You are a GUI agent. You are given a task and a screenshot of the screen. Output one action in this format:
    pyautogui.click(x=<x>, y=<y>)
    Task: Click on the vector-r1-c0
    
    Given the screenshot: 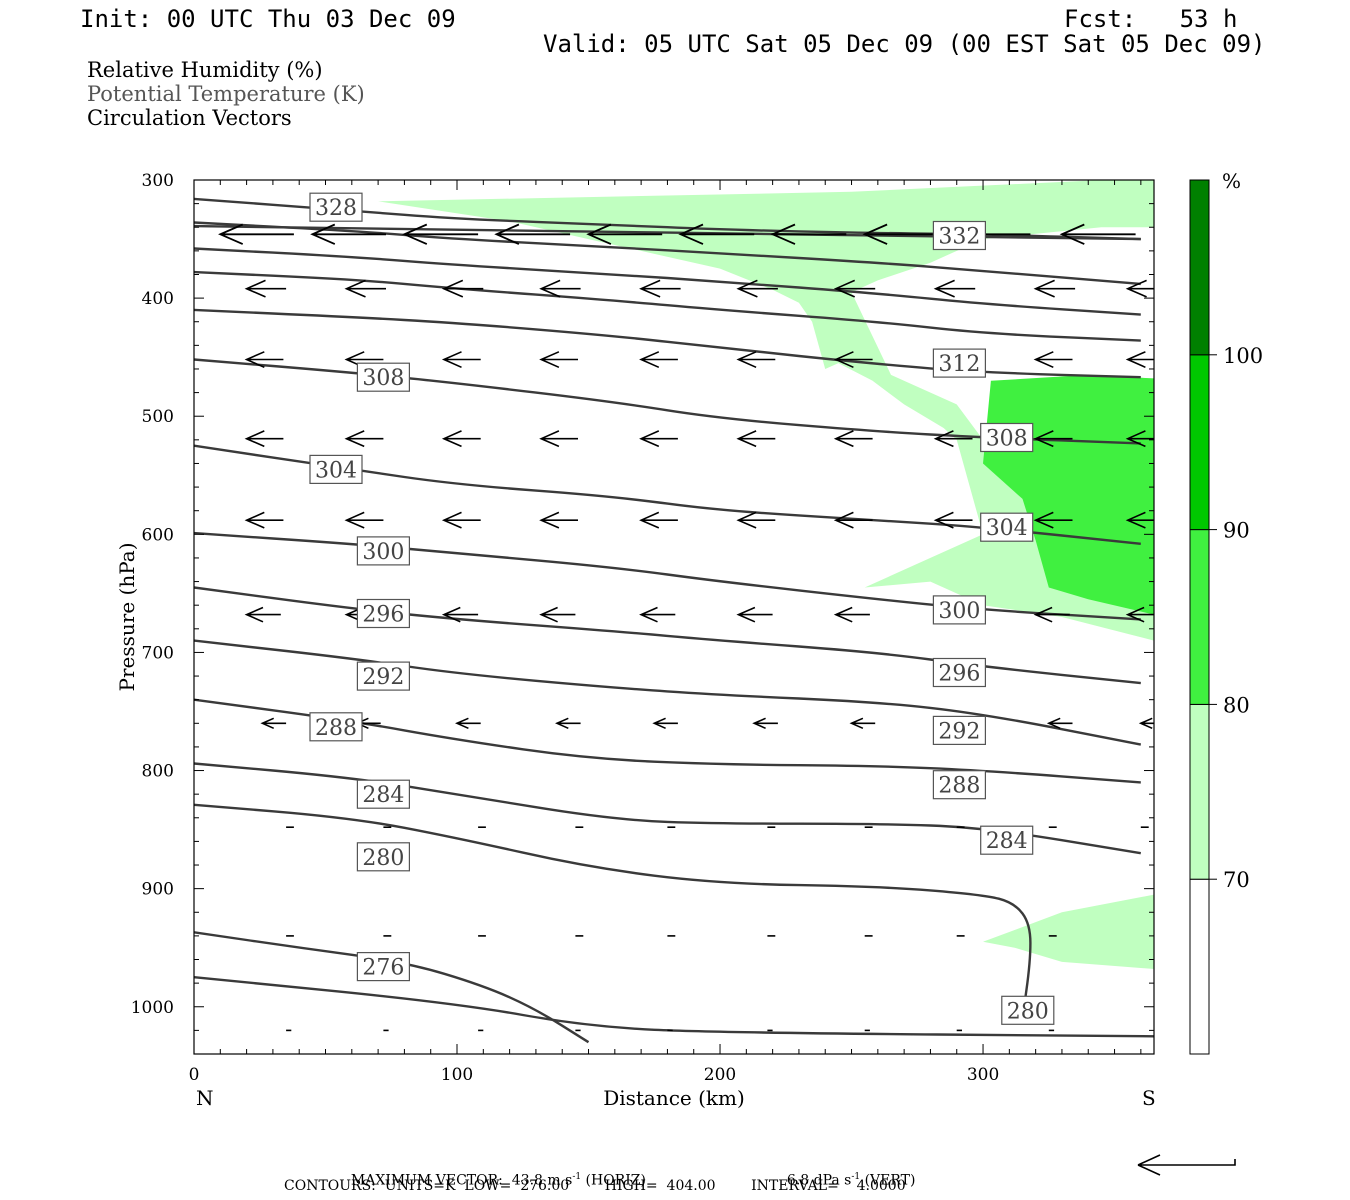 What is the action you would take?
    pyautogui.click(x=265, y=288)
    